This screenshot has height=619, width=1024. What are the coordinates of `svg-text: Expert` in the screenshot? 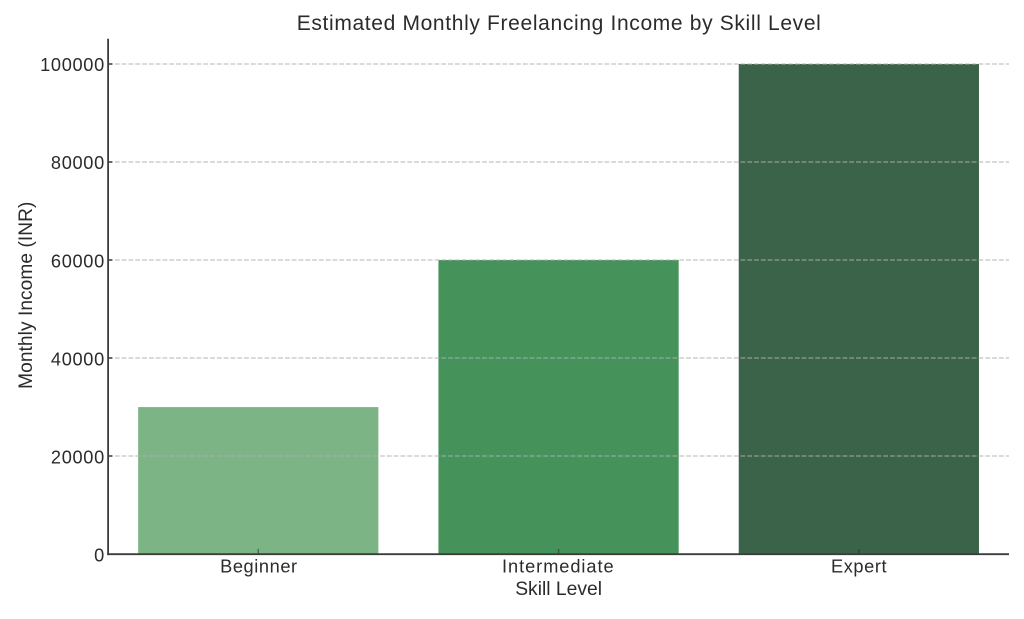 It's located at (859, 567).